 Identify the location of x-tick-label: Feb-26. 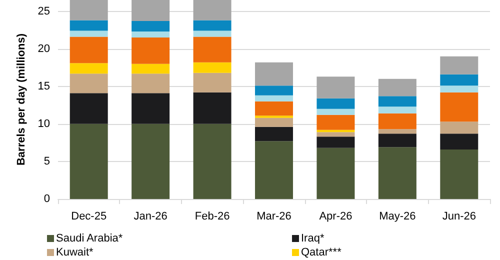
(212, 216).